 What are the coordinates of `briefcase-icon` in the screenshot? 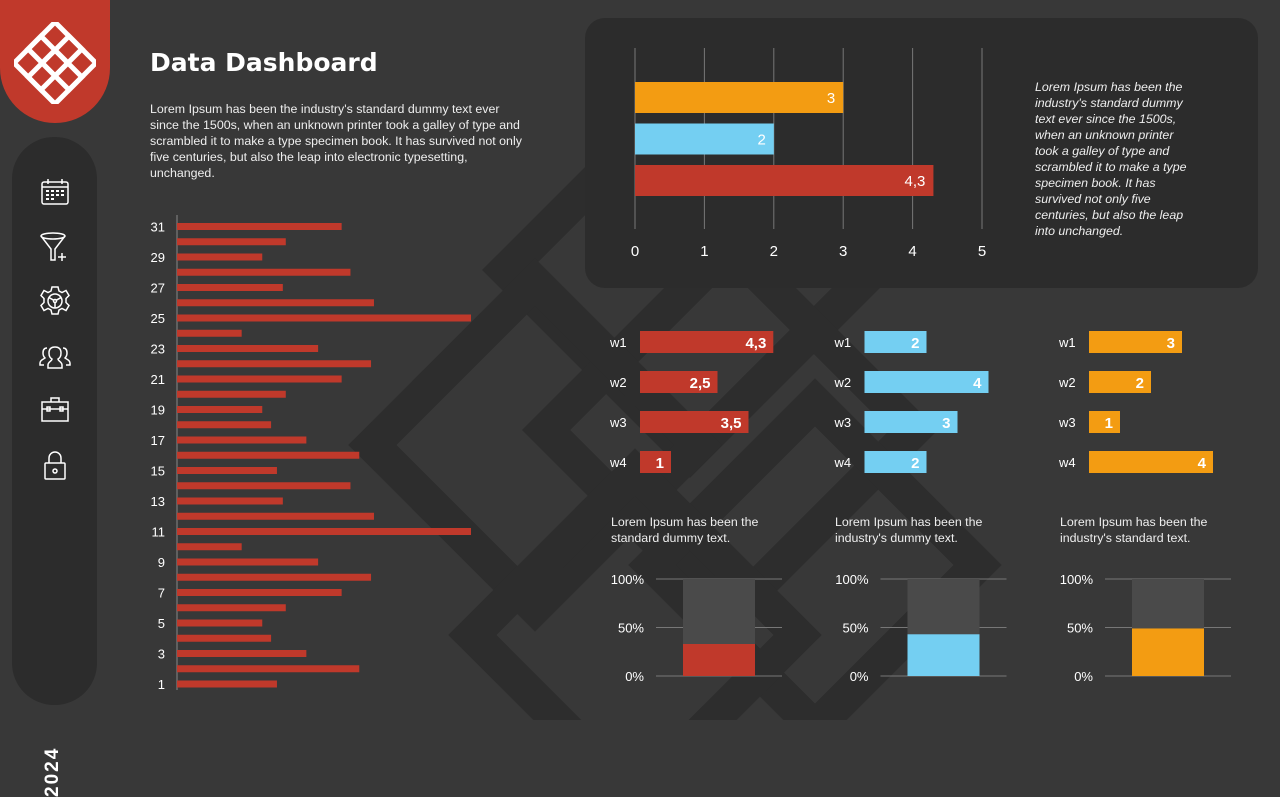 It's located at (55, 410).